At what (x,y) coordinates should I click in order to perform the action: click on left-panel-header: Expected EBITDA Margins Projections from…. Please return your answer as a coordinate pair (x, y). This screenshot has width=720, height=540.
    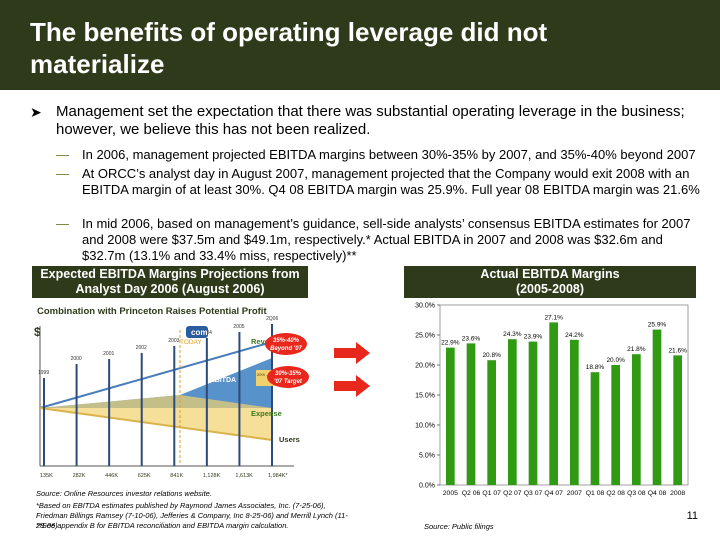
    Looking at the image, I should click on (170, 282).